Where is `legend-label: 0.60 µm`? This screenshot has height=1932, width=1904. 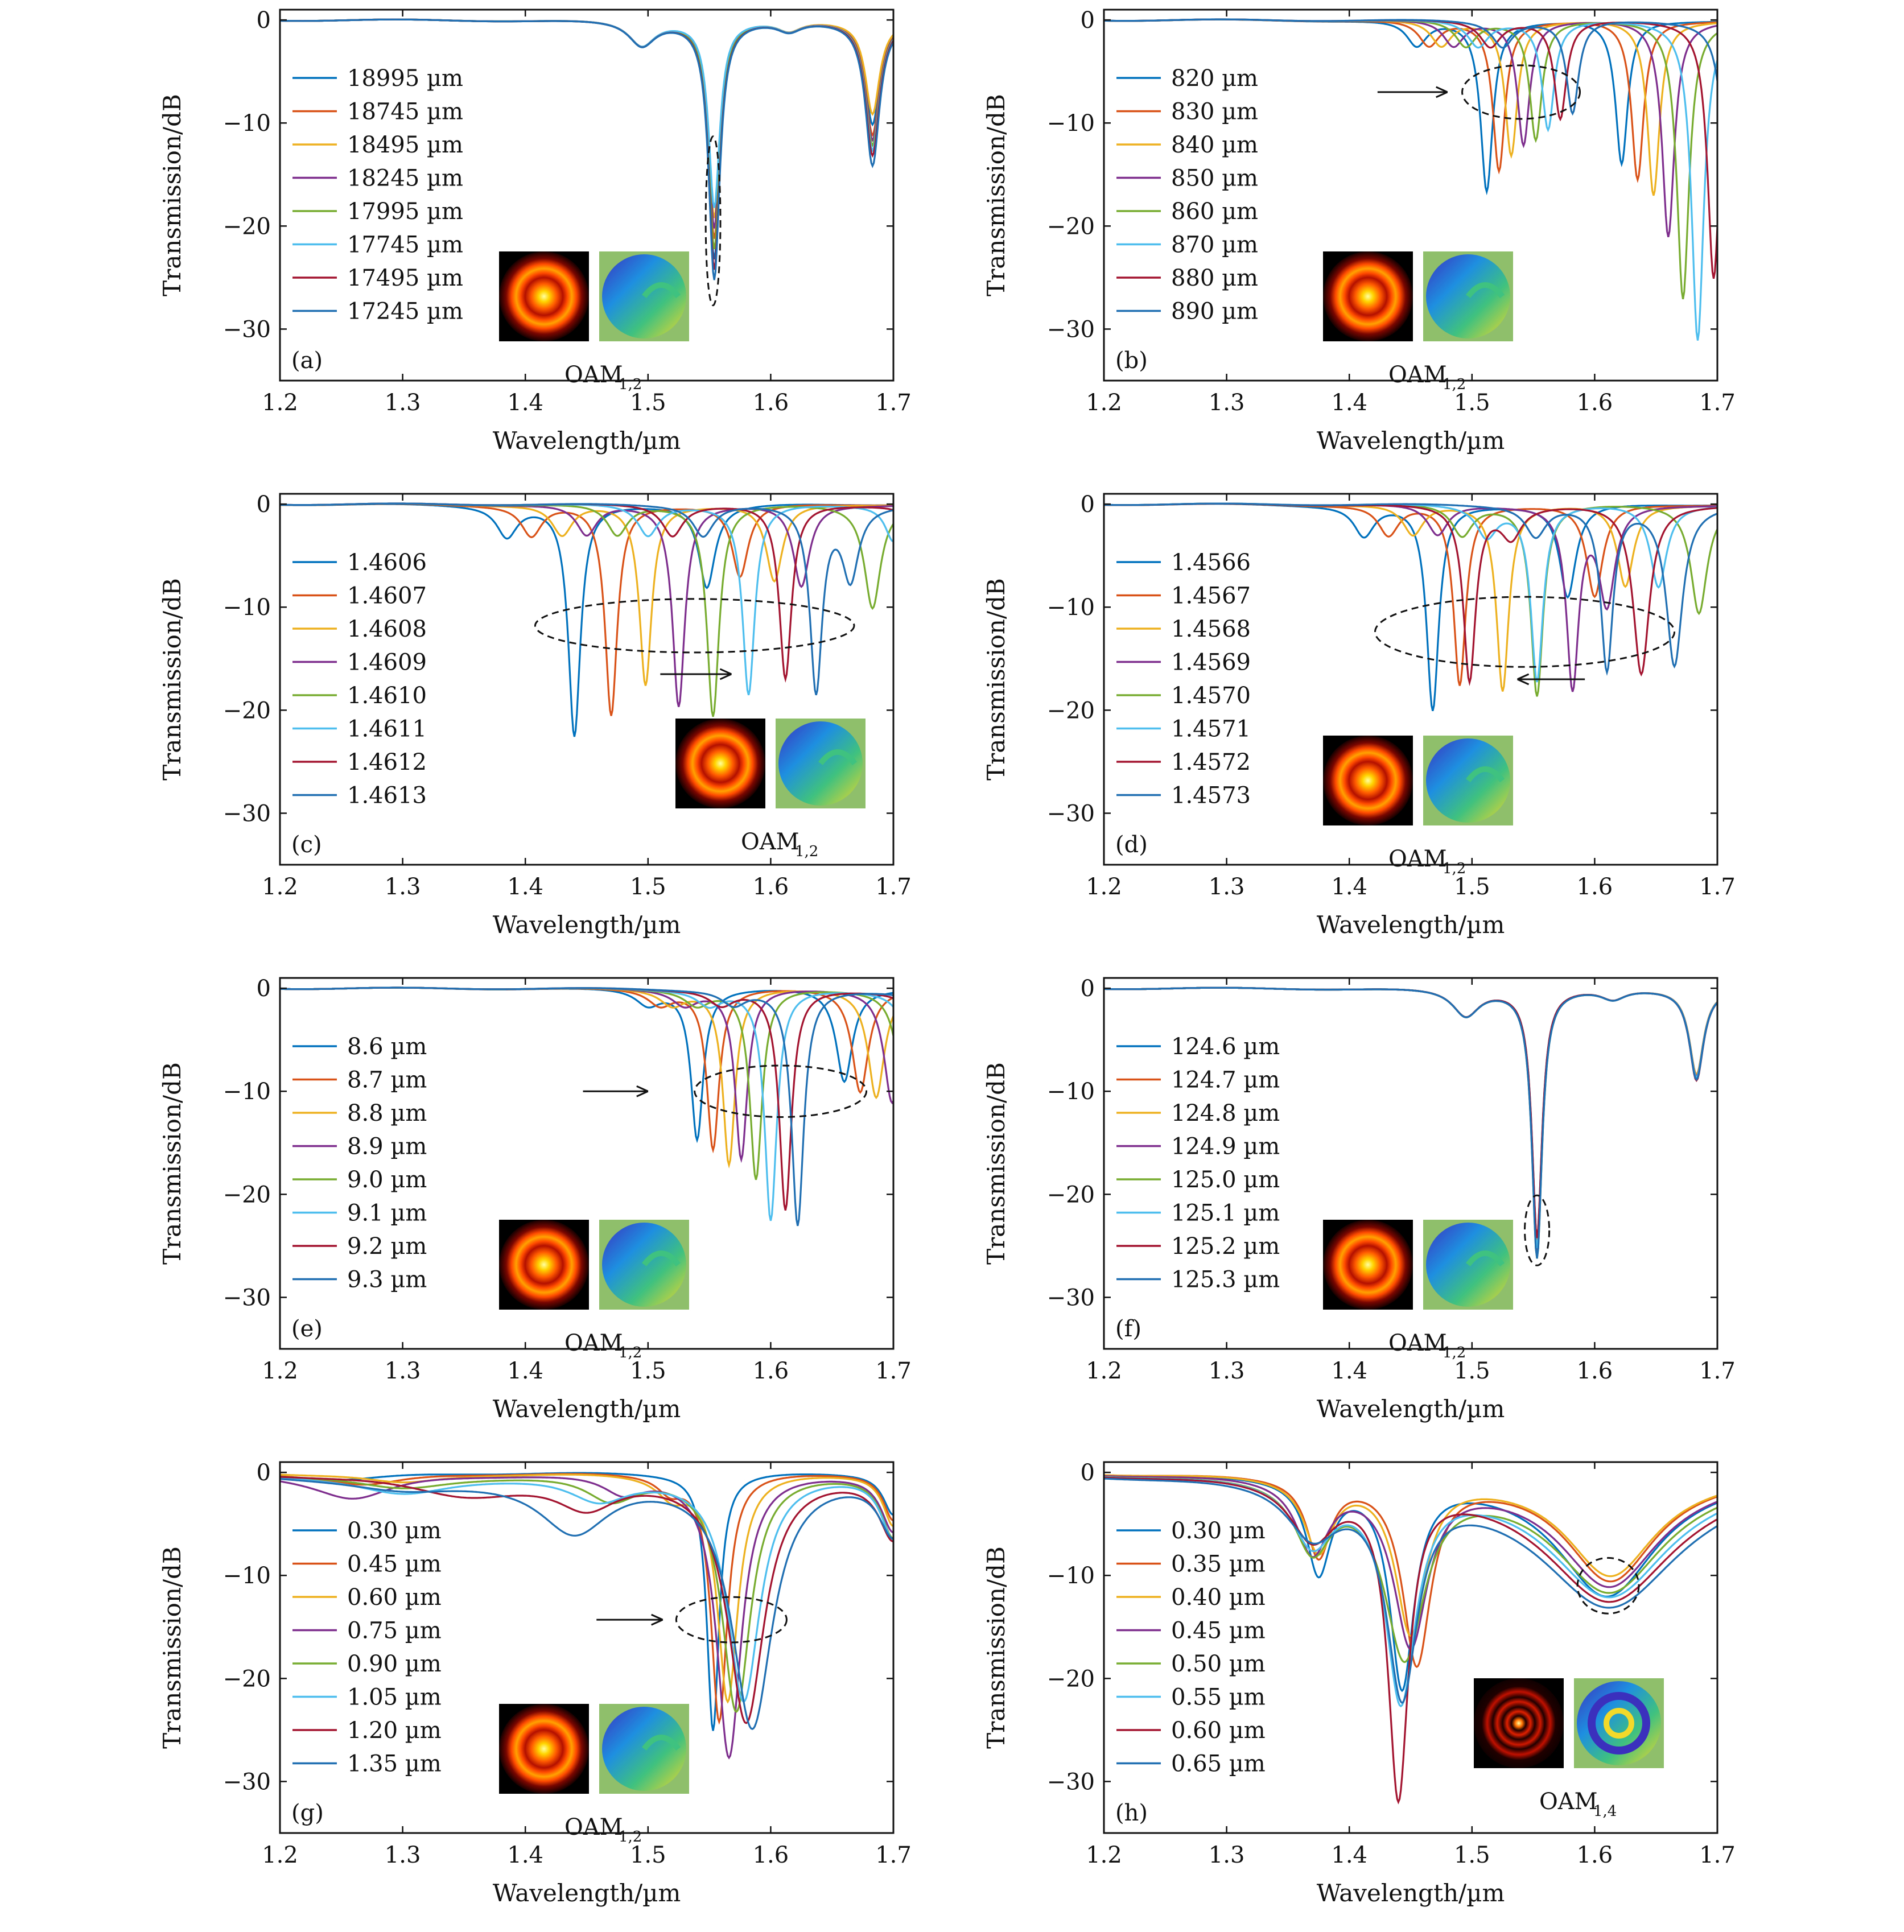 legend-label: 0.60 µm is located at coordinates (1218, 1731).